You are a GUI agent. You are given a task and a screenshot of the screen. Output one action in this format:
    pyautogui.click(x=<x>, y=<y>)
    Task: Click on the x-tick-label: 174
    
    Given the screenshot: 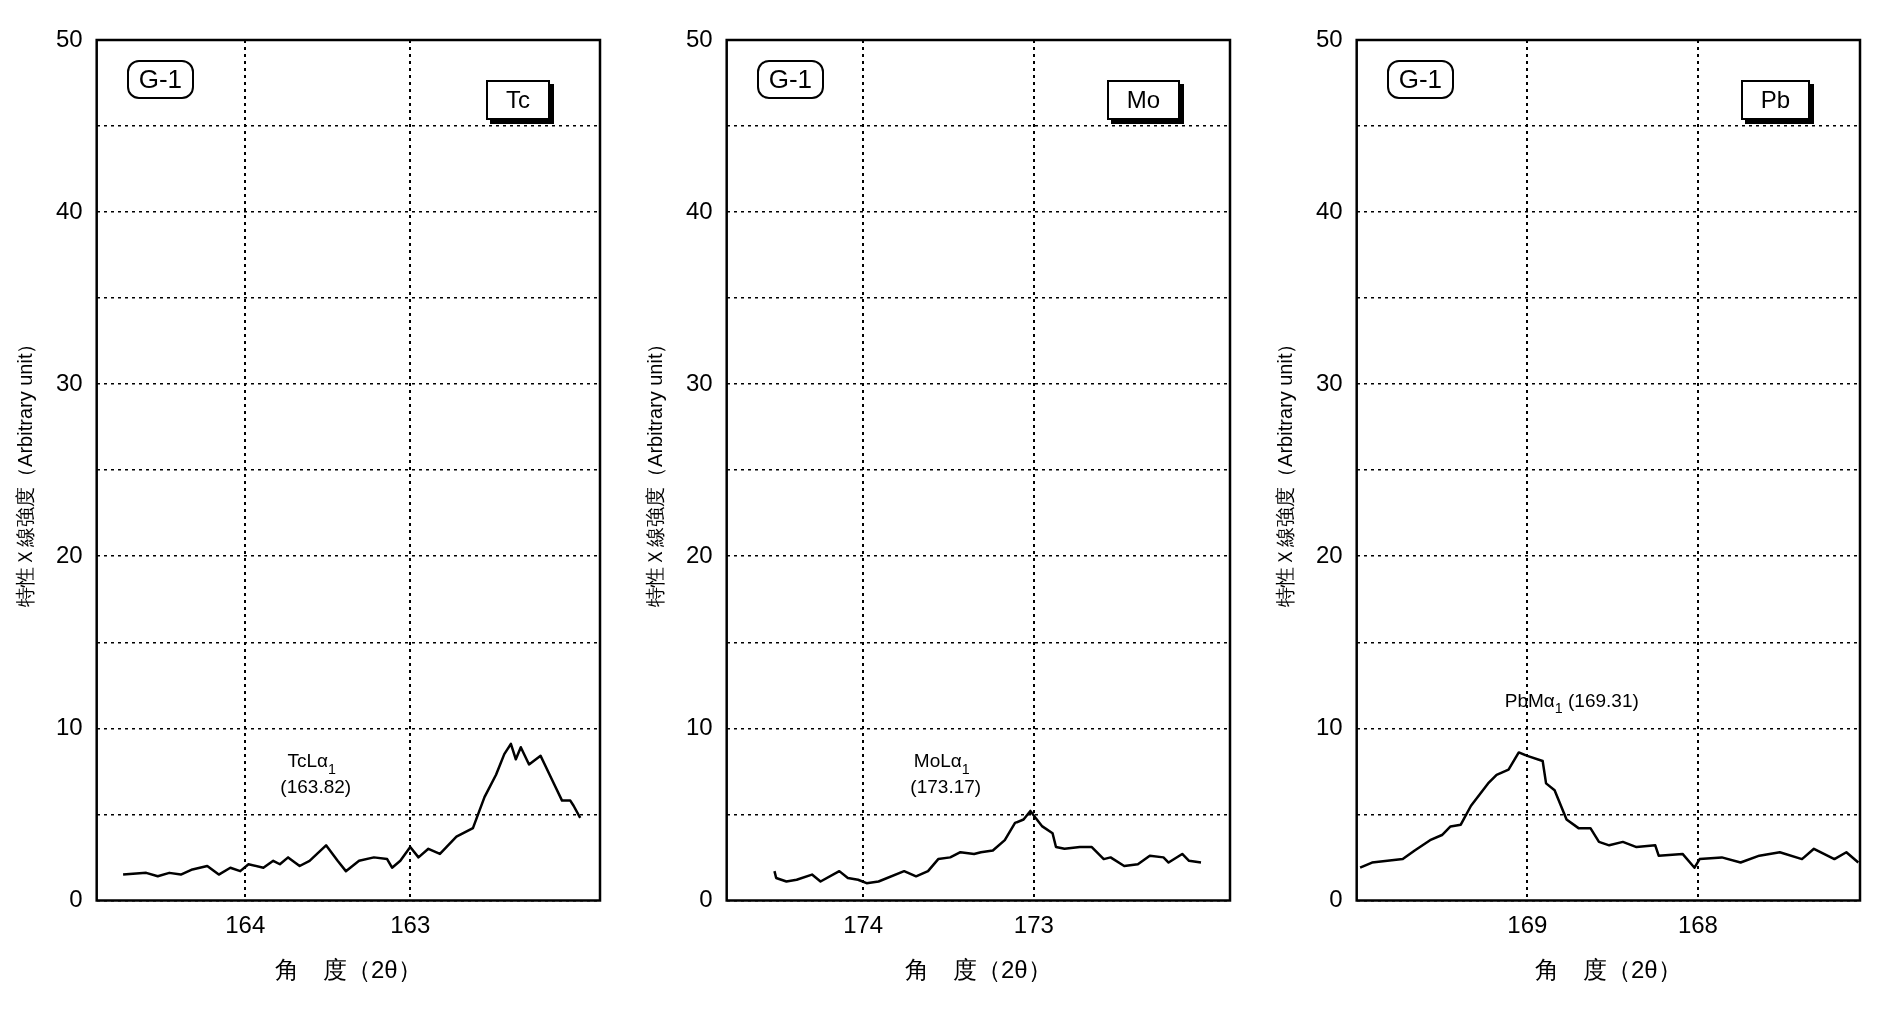 What is the action you would take?
    pyautogui.click(x=863, y=925)
    